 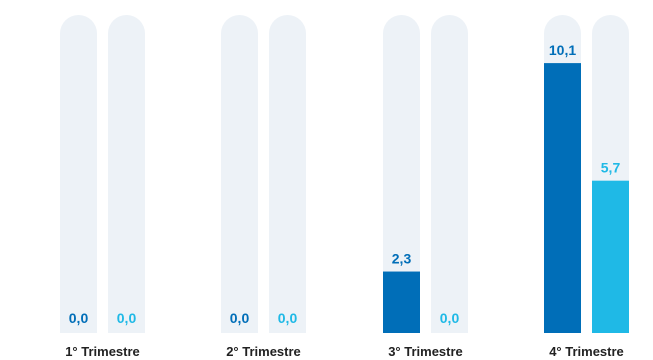 I want to click on value-label-3-1: 2,3, so click(x=402, y=259).